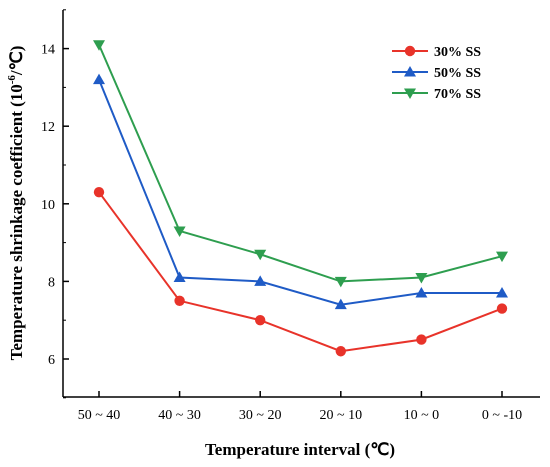 The image size is (550, 467). I want to click on y-tick-label: 10, so click(48, 205).